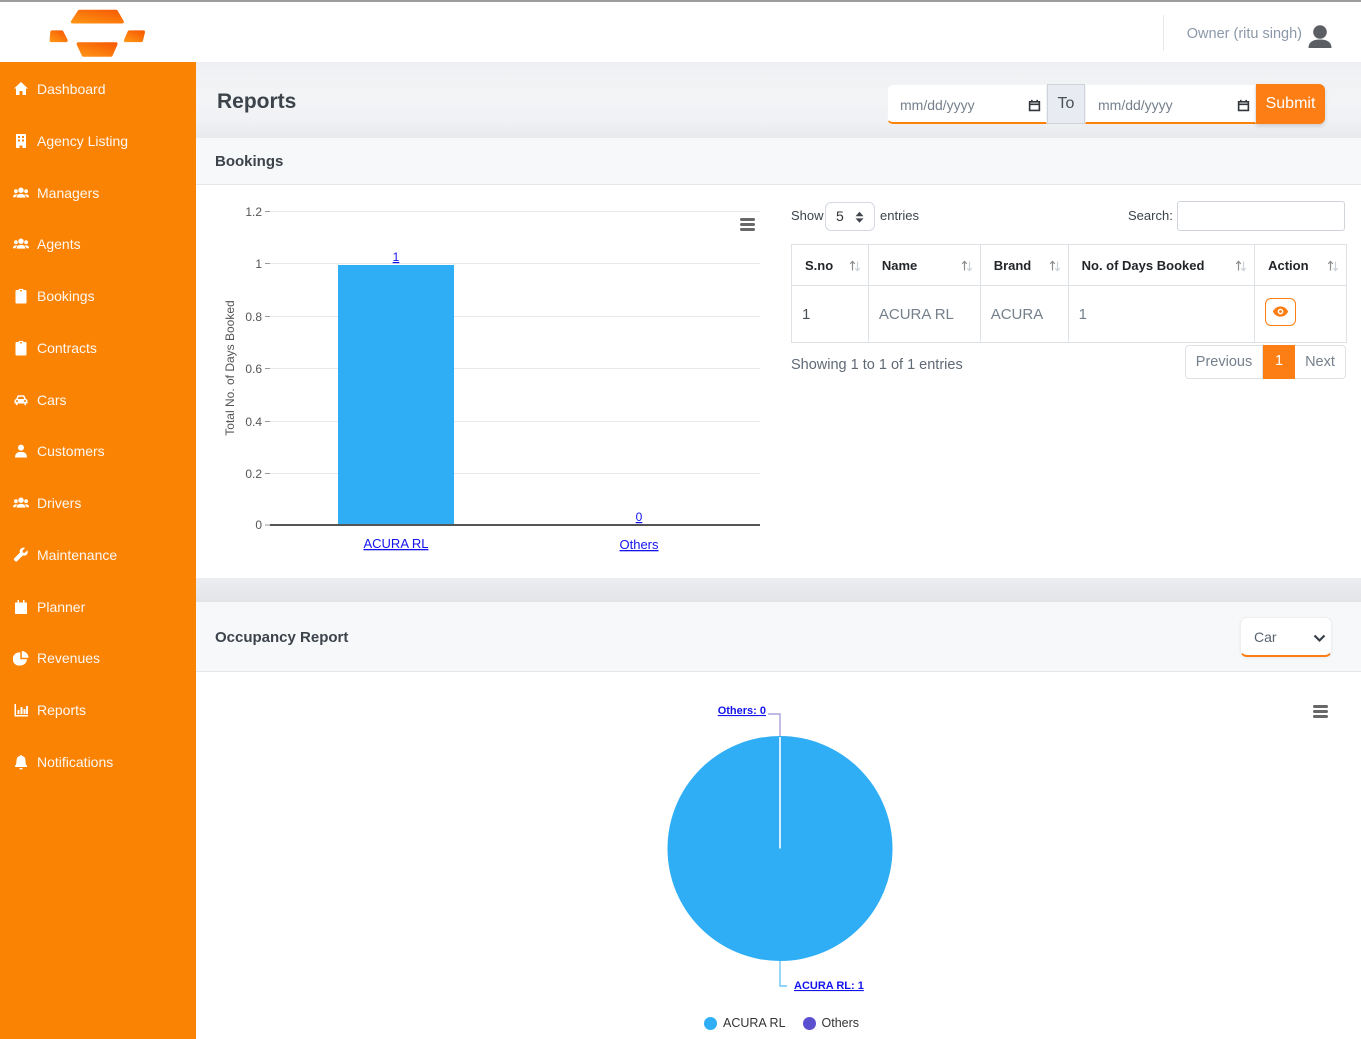 This screenshot has height=1039, width=1361. What do you see at coordinates (639, 544) in the screenshot?
I see `svg-text: Others` at bounding box center [639, 544].